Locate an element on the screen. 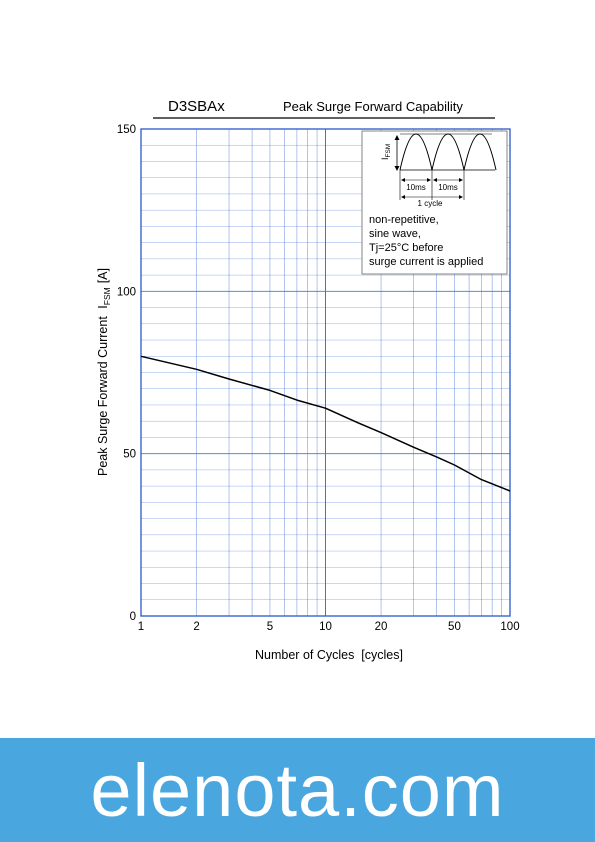  footer-band is located at coordinates (297, 790).